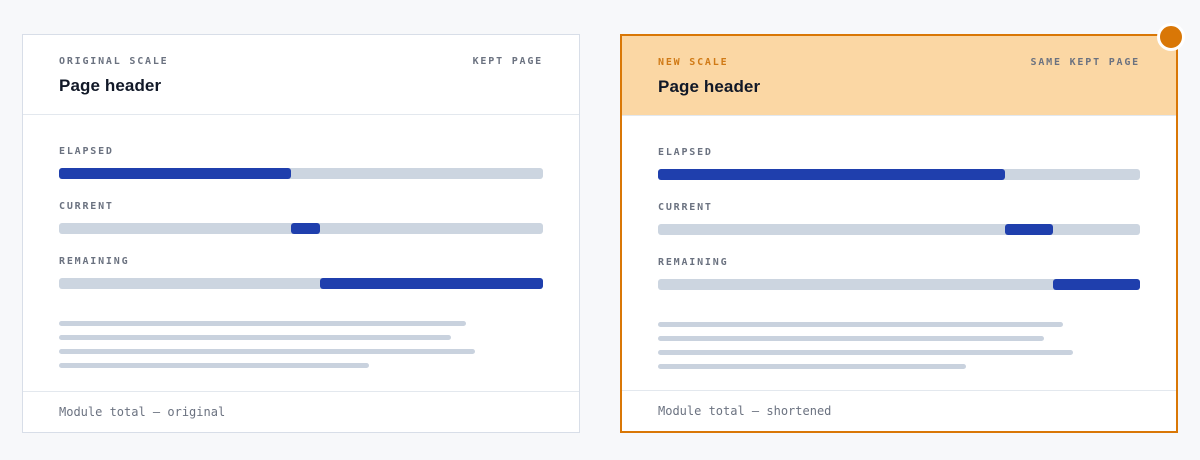 This screenshot has height=460, width=1200. What do you see at coordinates (745, 411) in the screenshot?
I see `module-total-label: Module total — shortened` at bounding box center [745, 411].